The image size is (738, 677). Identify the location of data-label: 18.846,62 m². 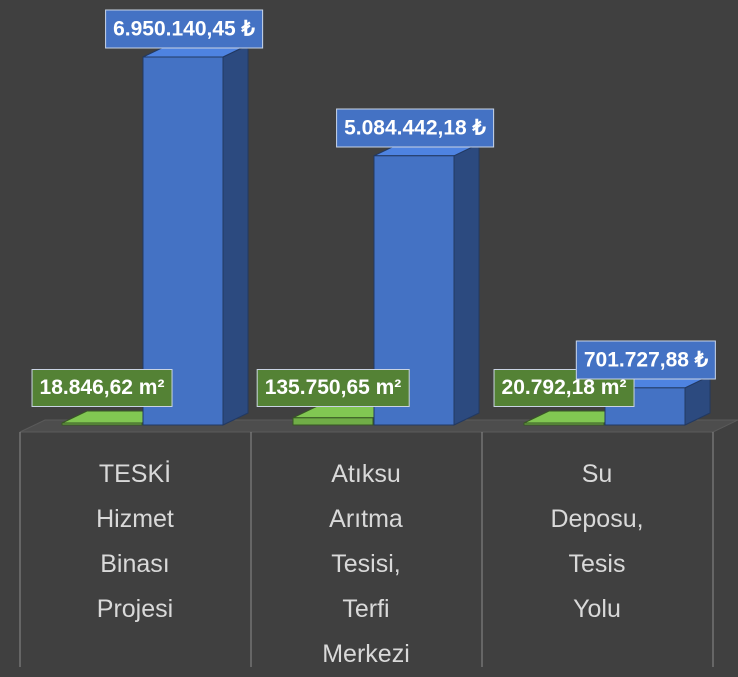
(102, 388).